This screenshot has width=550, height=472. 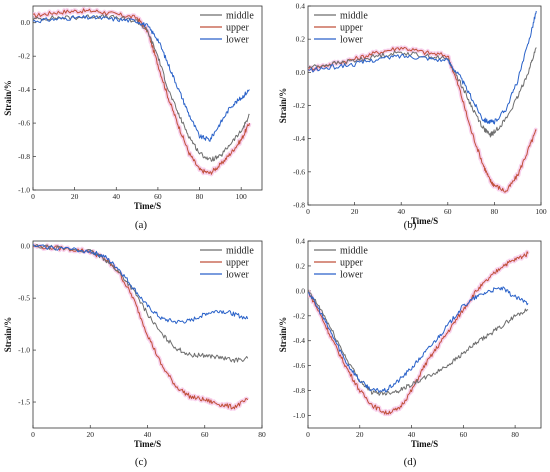 What do you see at coordinates (24, 402) in the screenshot?
I see `y-tick-label: -1.5` at bounding box center [24, 402].